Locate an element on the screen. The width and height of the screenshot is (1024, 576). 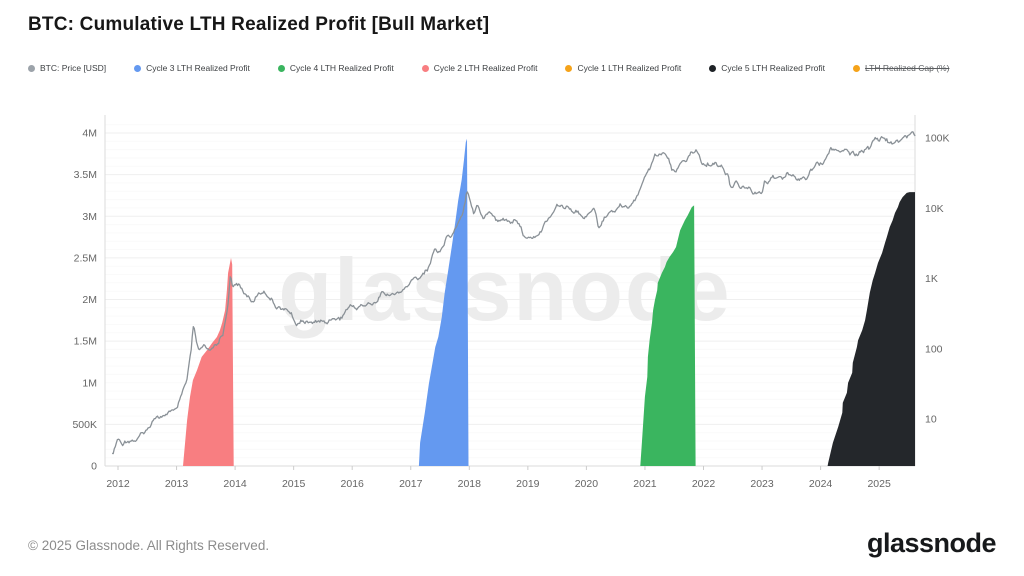
x-axis-tick-label: 2019 is located at coordinates (528, 484).